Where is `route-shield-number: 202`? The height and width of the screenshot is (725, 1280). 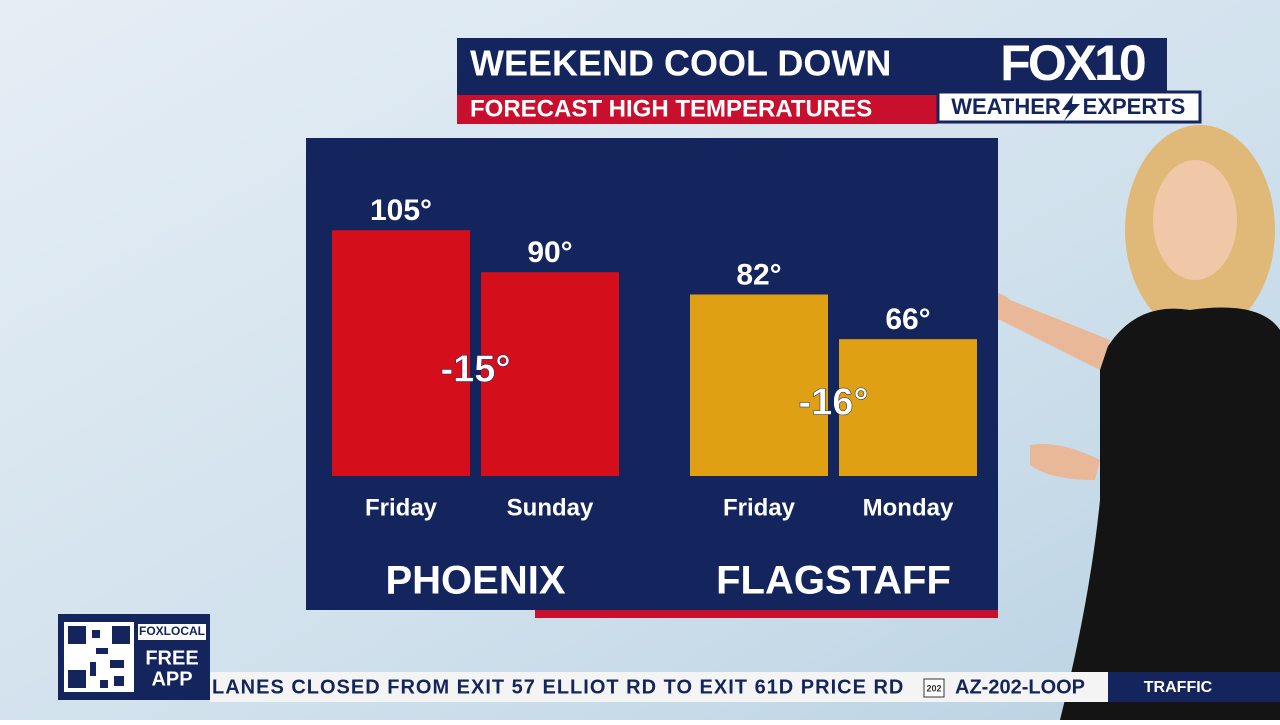
route-shield-number: 202 is located at coordinates (933, 688).